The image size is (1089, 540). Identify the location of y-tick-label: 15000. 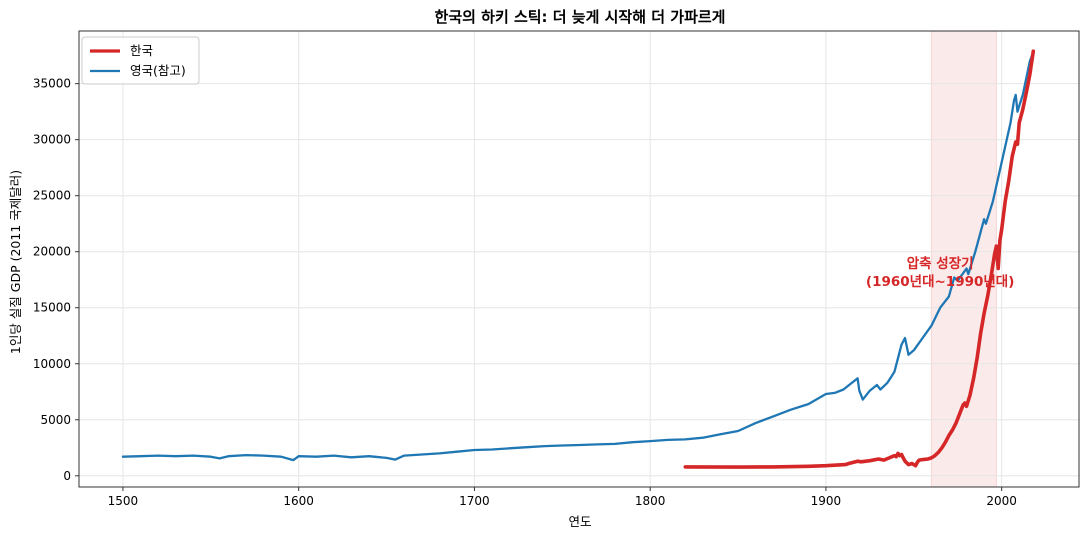
(52, 308).